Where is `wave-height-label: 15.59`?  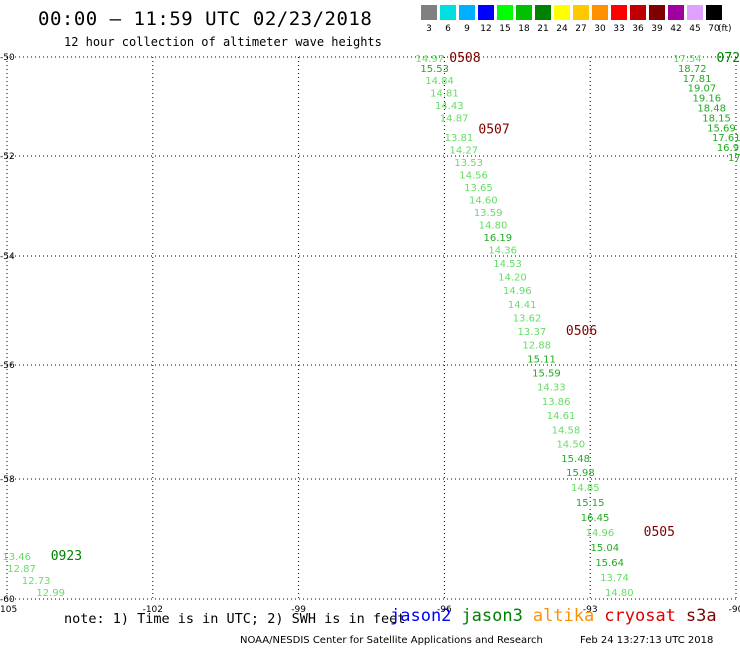 wave-height-label: 15.59 is located at coordinates (546, 373).